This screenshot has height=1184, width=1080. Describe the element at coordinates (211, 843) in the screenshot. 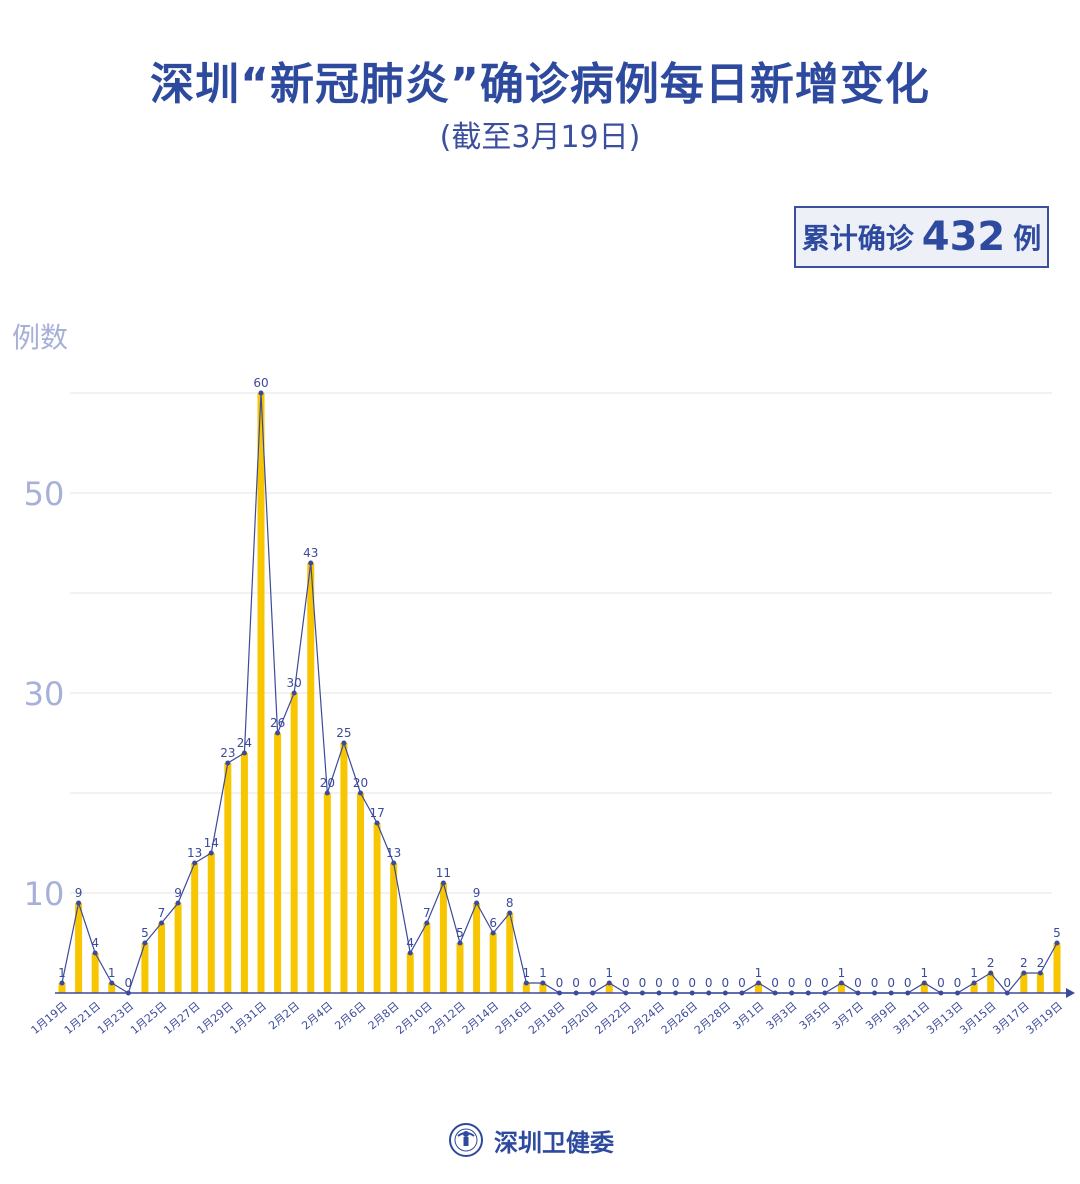

I see `data-label: 14` at that location.